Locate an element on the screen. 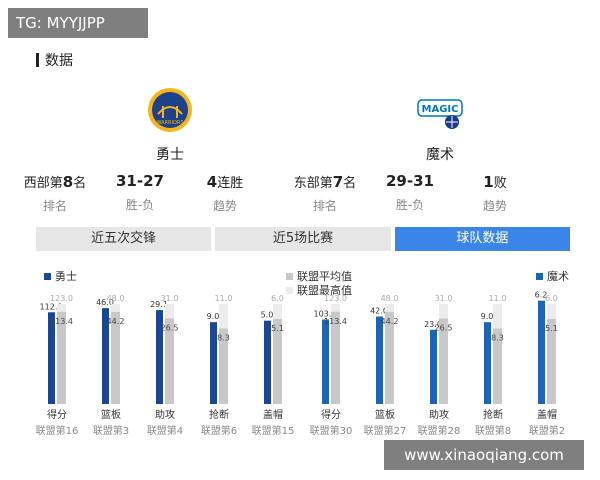  bar-勇士-盖帽 is located at coordinates (267, 362).